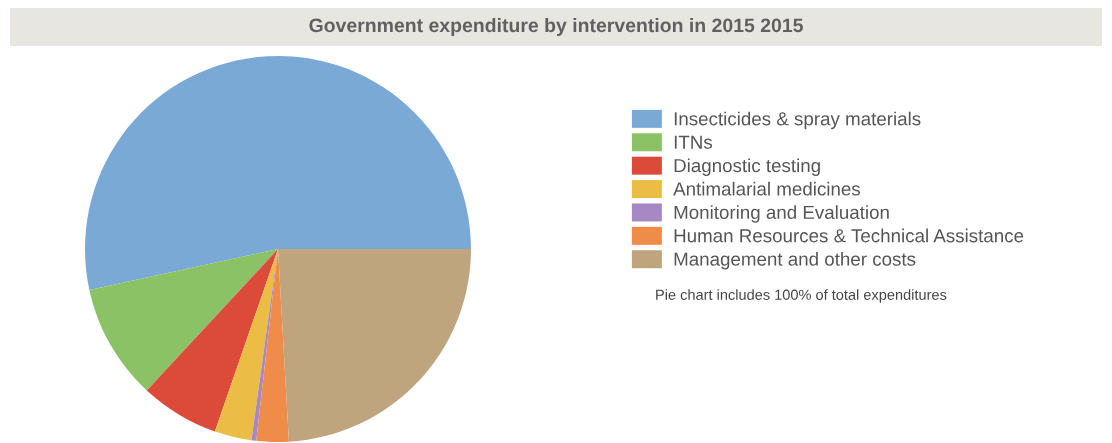 The width and height of the screenshot is (1112, 443). What do you see at coordinates (797, 120) in the screenshot?
I see `legend-label: Insecticides & spray materials` at bounding box center [797, 120].